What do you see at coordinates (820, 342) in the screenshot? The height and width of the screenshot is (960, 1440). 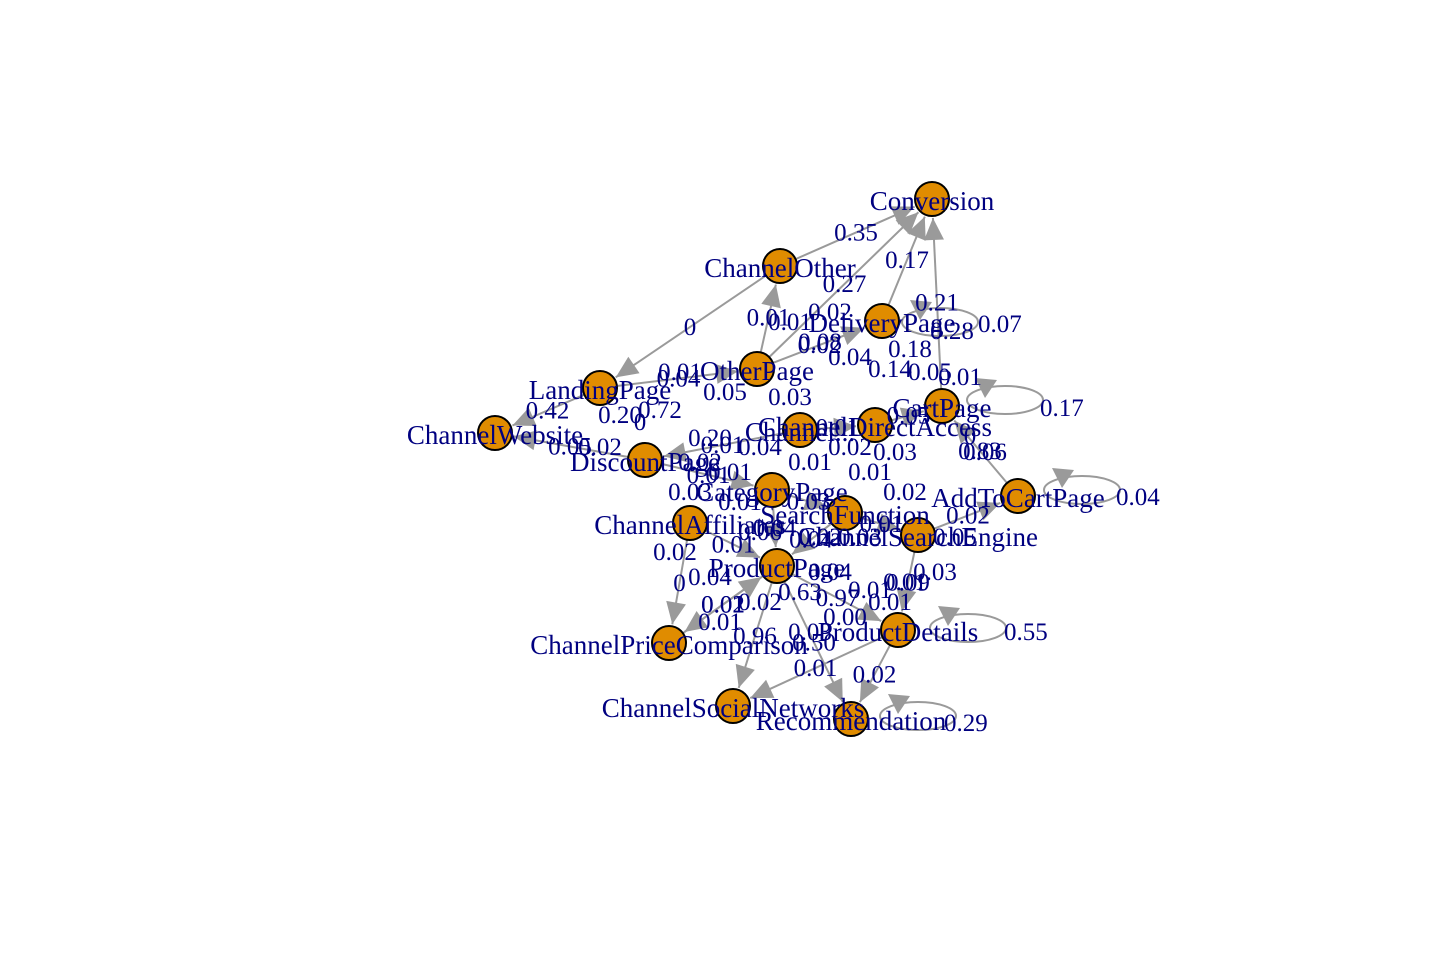 I see `edge-weight-label: 0.08` at bounding box center [820, 342].